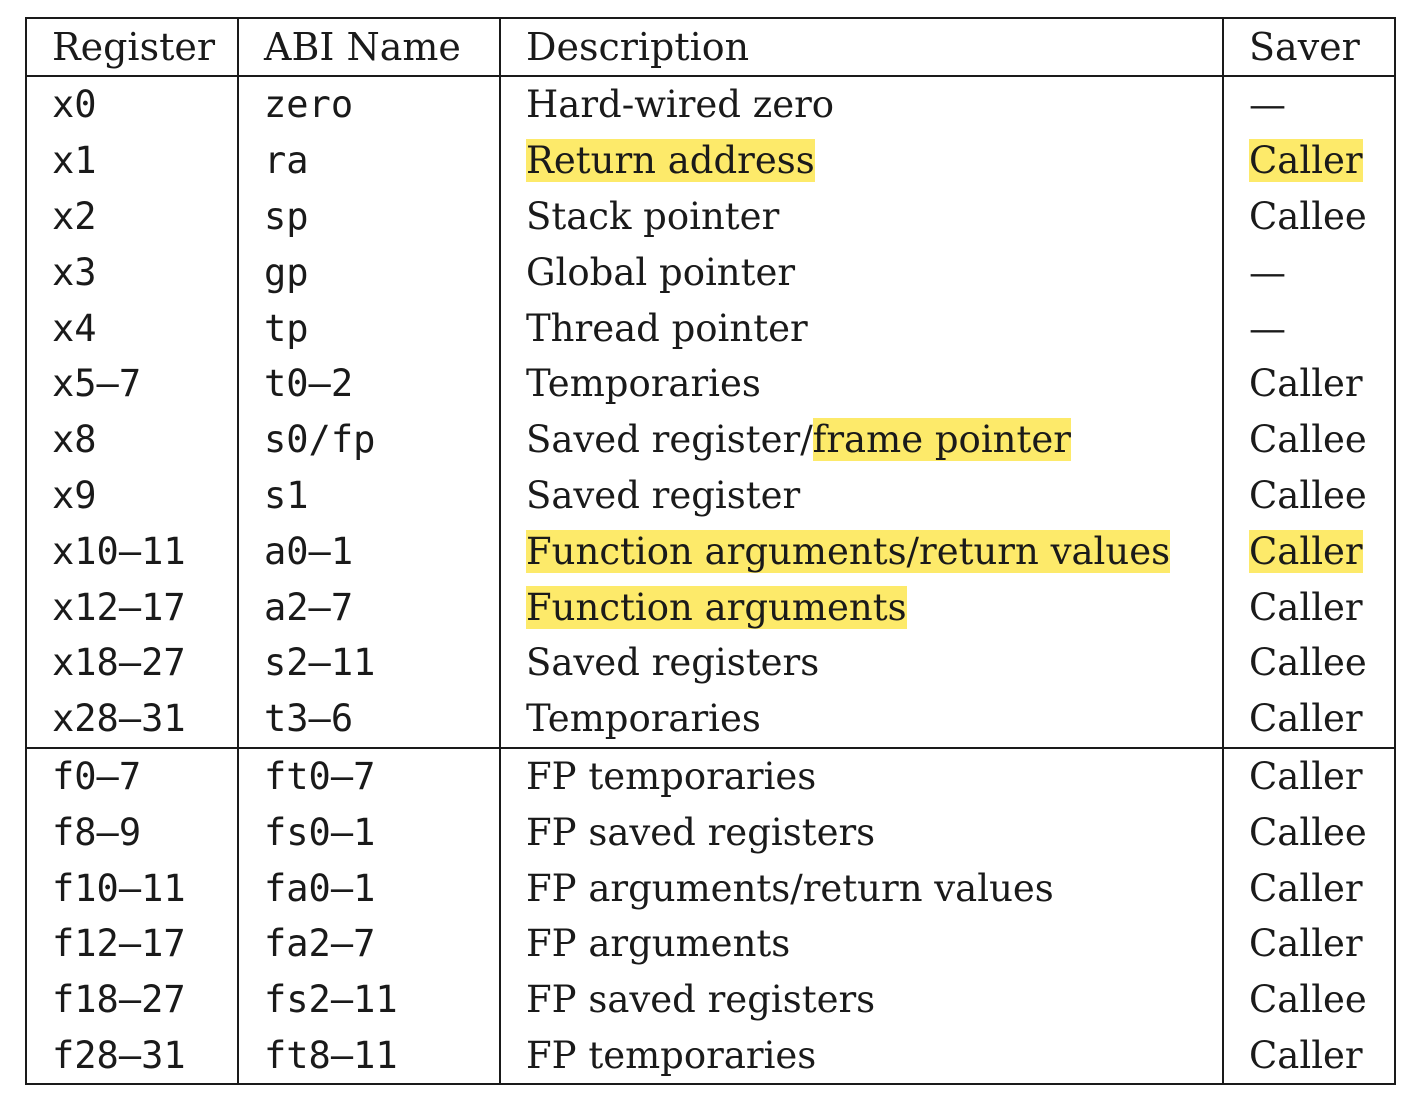 The height and width of the screenshot is (1112, 1419). What do you see at coordinates (861, 328) in the screenshot?
I see `description-cell: Thread pointer` at bounding box center [861, 328].